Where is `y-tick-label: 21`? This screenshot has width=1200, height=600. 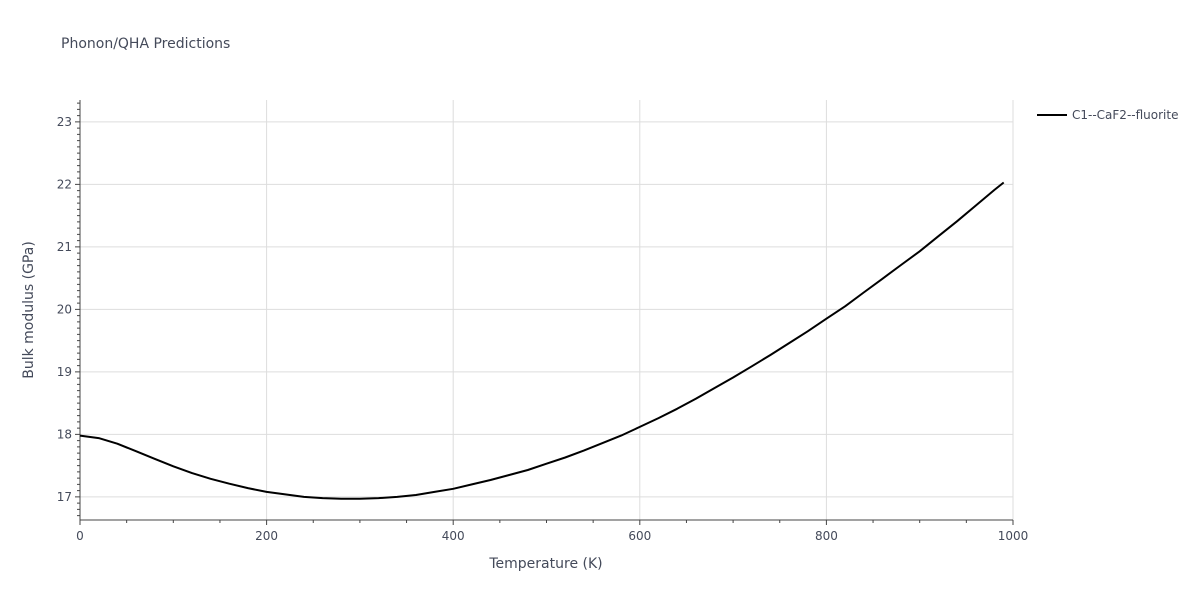
y-tick-label: 21 is located at coordinates (64, 247).